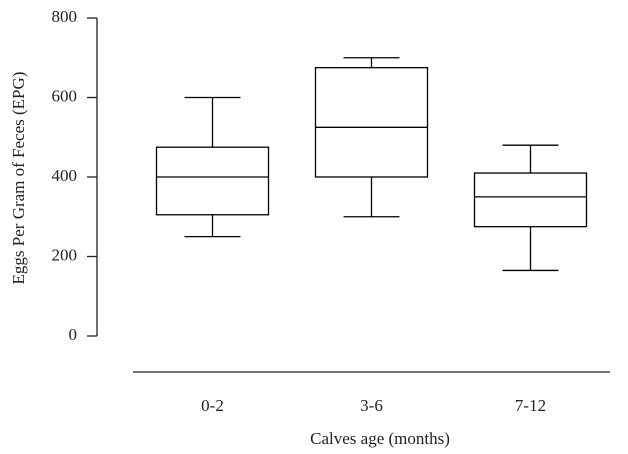 This screenshot has height=454, width=628. I want to click on y-tick-label: 600, so click(65, 95).